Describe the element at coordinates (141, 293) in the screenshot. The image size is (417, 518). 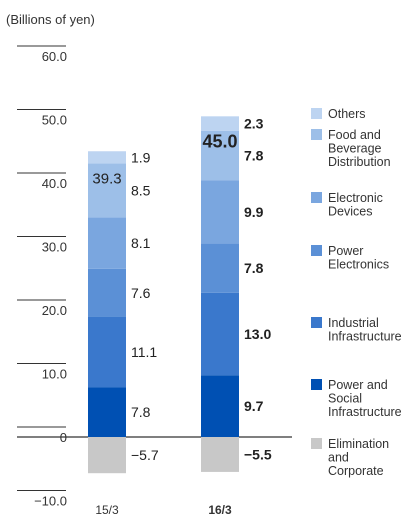
I see `segment-value-label: 7.6` at that location.